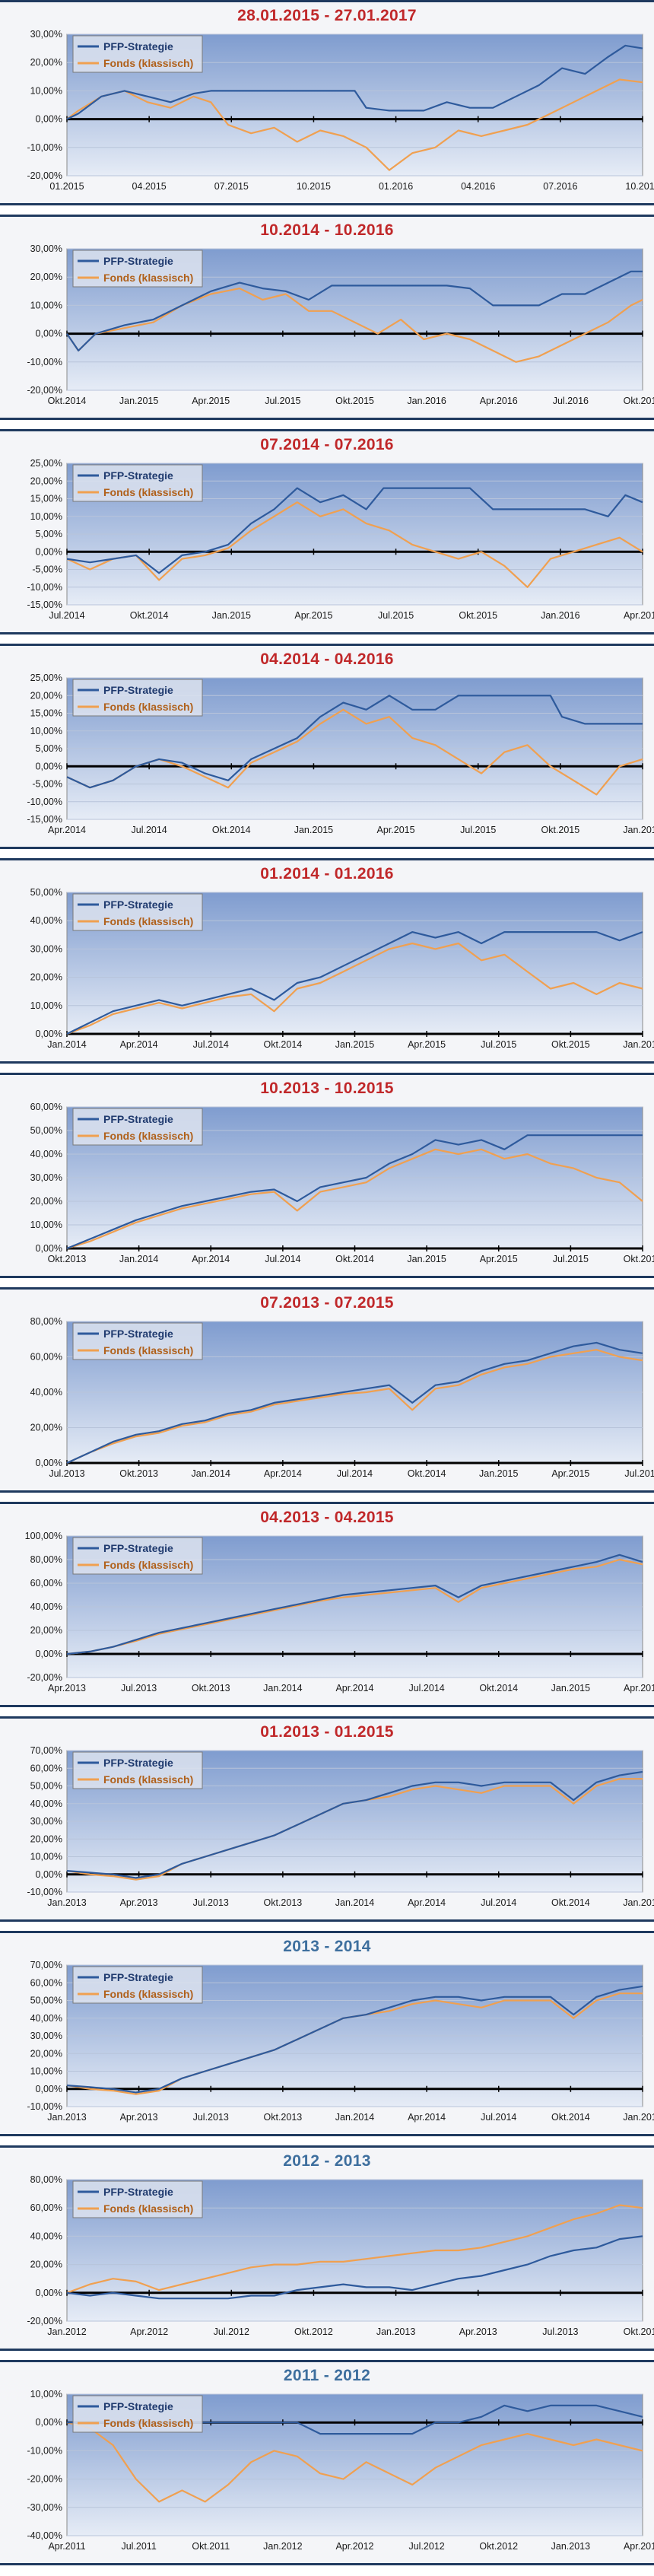  I want to click on x-tick-label: Jan.2013, so click(66, 1903).